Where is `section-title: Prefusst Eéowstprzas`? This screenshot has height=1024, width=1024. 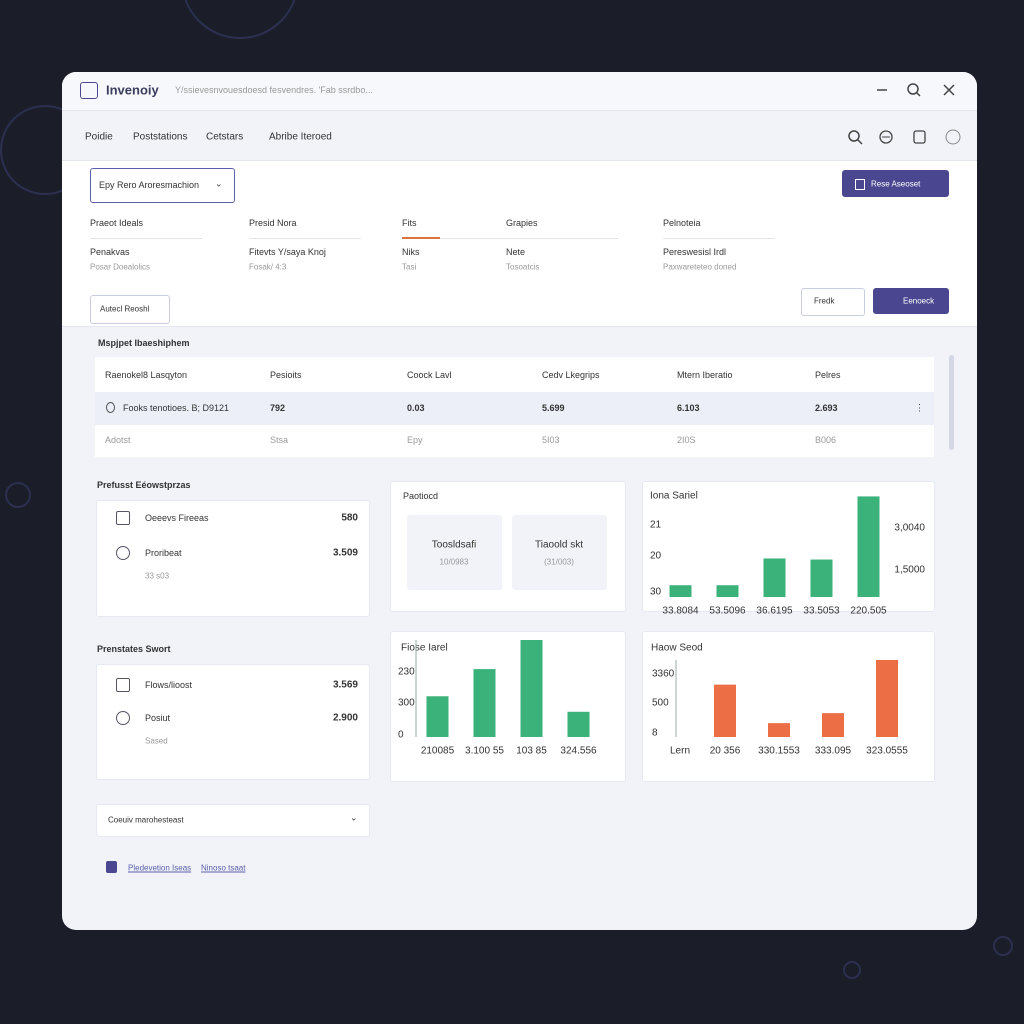 section-title: Prefusst Eéowstprzas is located at coordinates (144, 485).